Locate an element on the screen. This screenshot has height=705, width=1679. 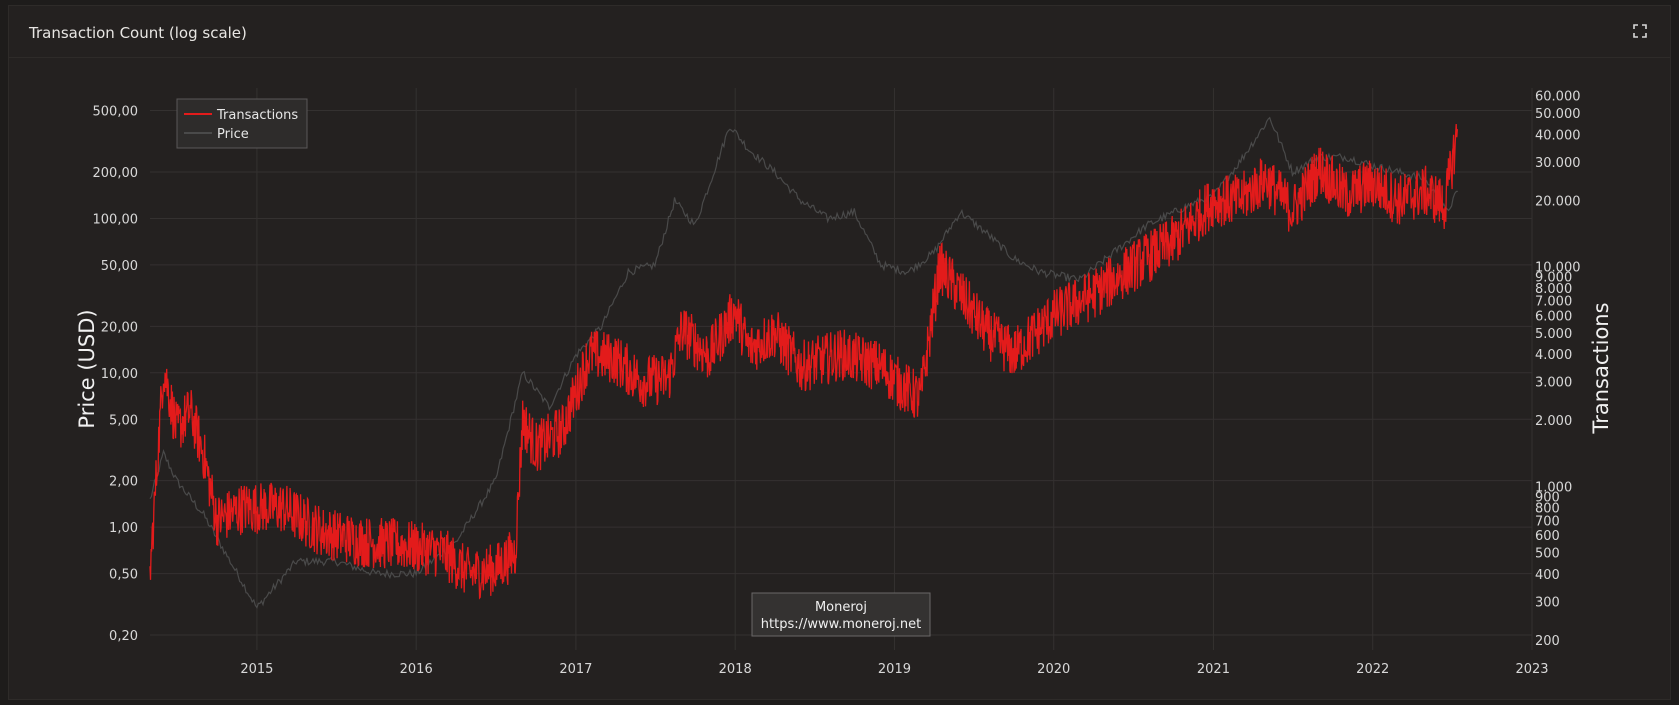
right-tick-label: 6.000 is located at coordinates (1553, 316).